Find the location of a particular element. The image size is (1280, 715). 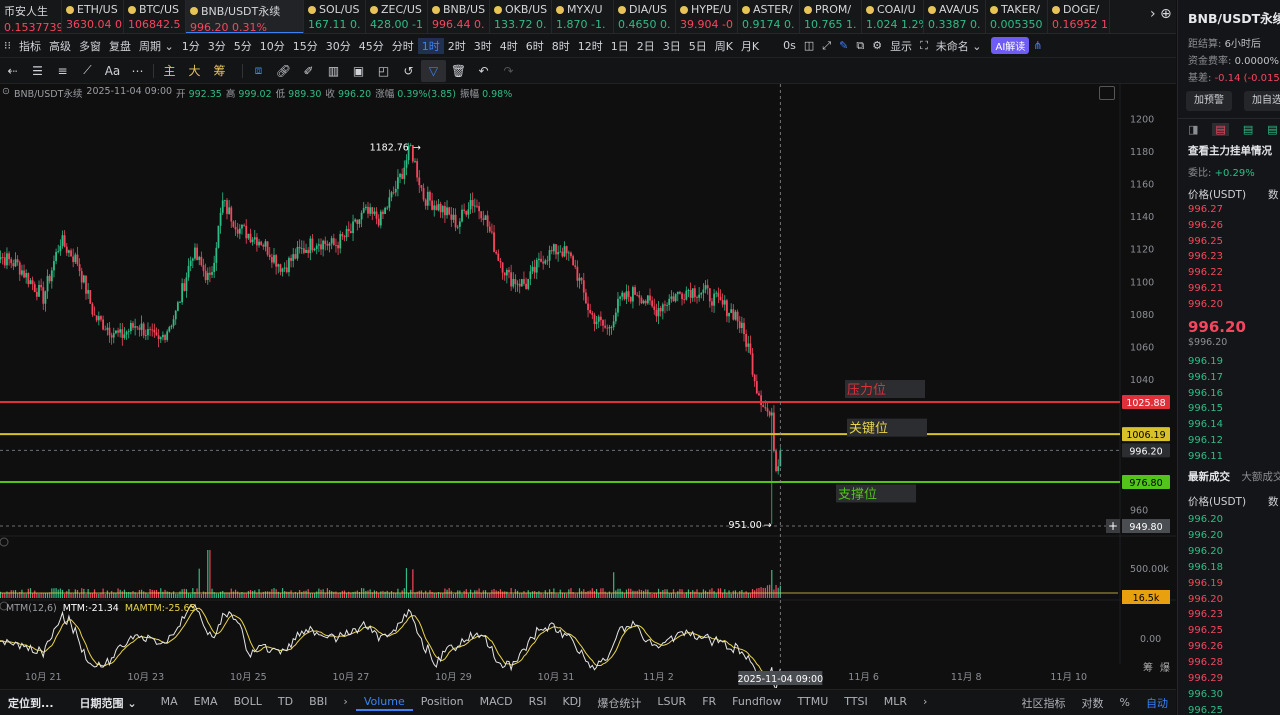

share-icon: ⋔ is located at coordinates (1038, 45).